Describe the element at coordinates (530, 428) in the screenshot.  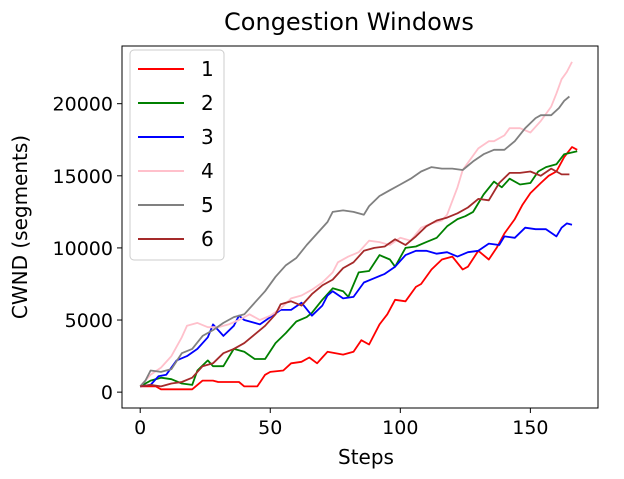
I see `x-tick-label: 150` at that location.